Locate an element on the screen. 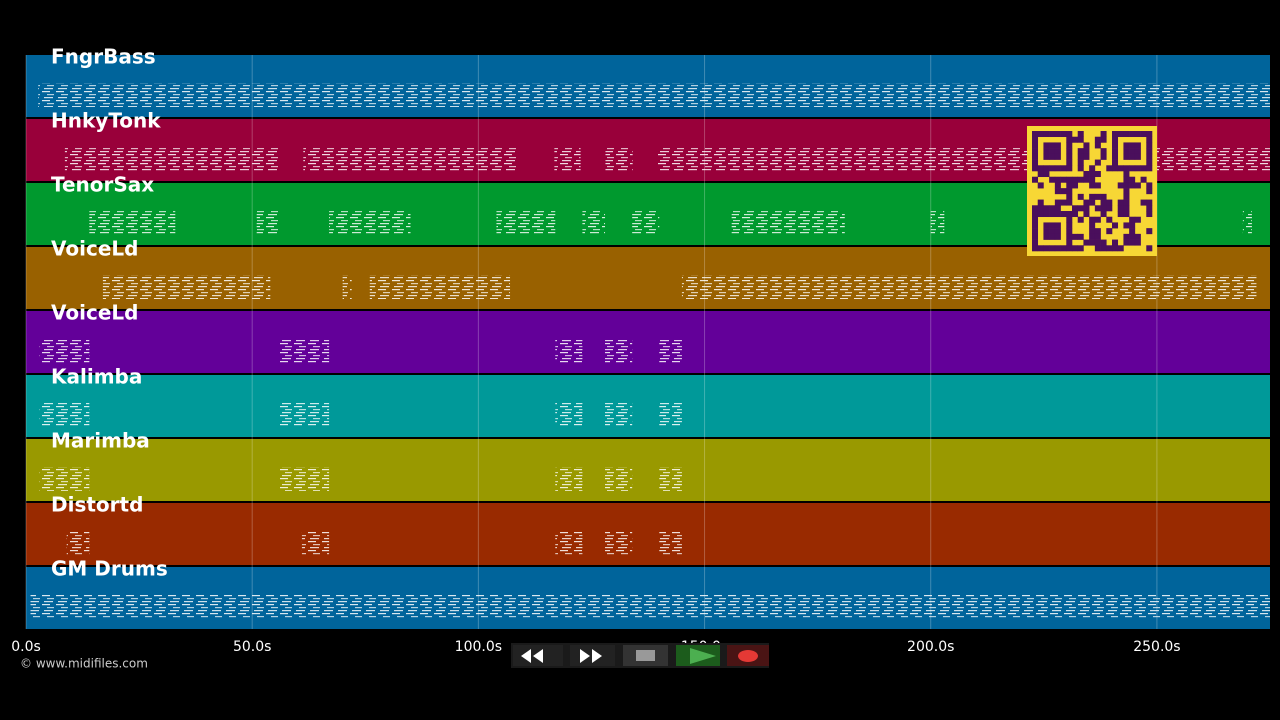  play-button is located at coordinates (698, 655).